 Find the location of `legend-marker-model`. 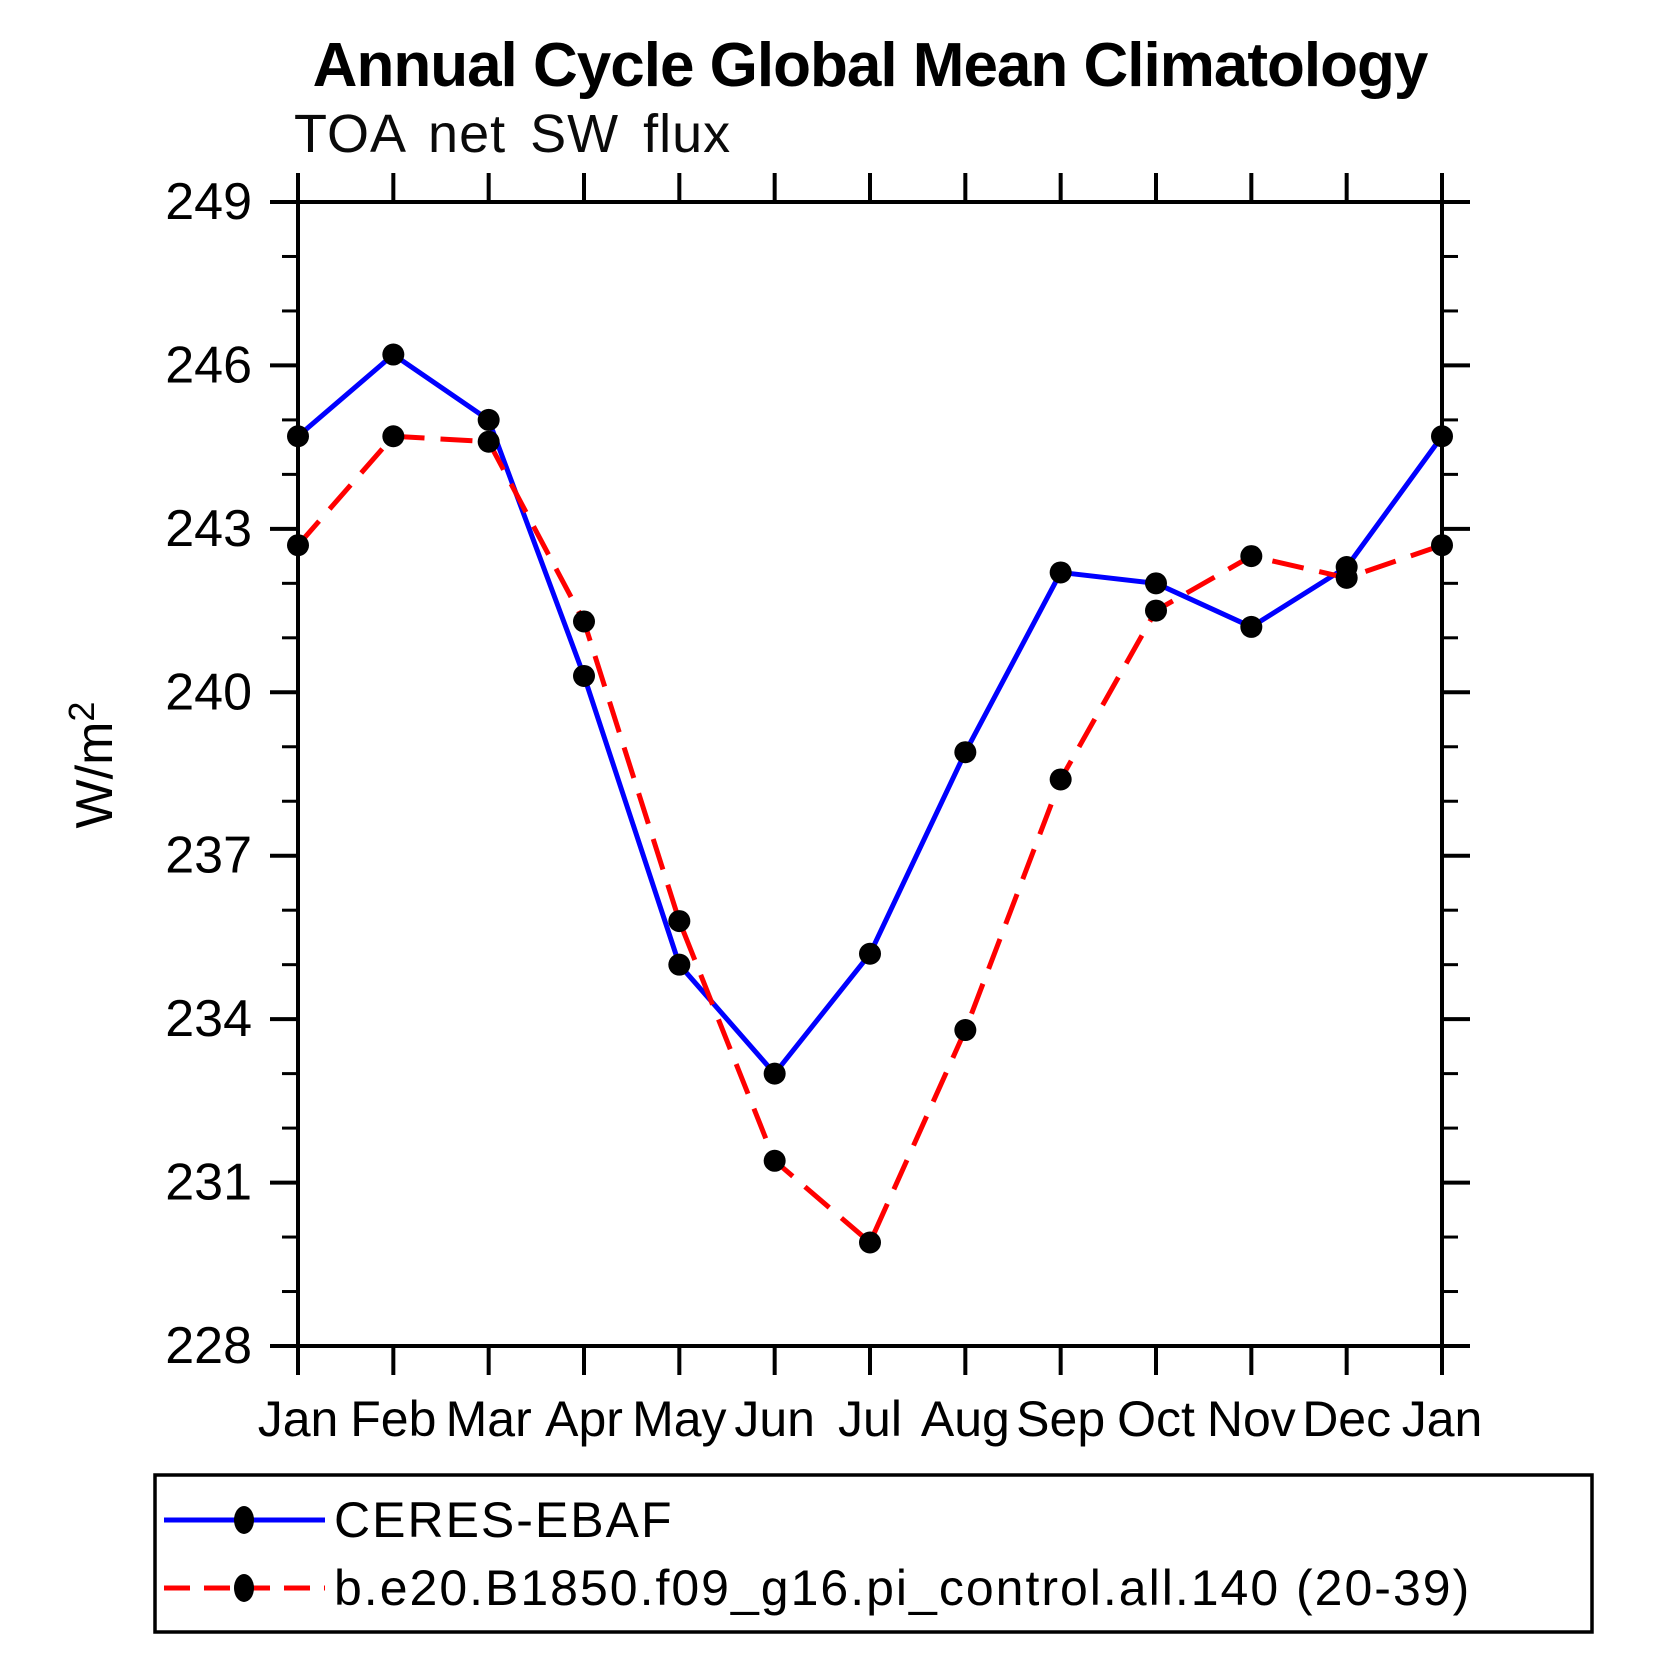

legend-marker-model is located at coordinates (244, 1588).